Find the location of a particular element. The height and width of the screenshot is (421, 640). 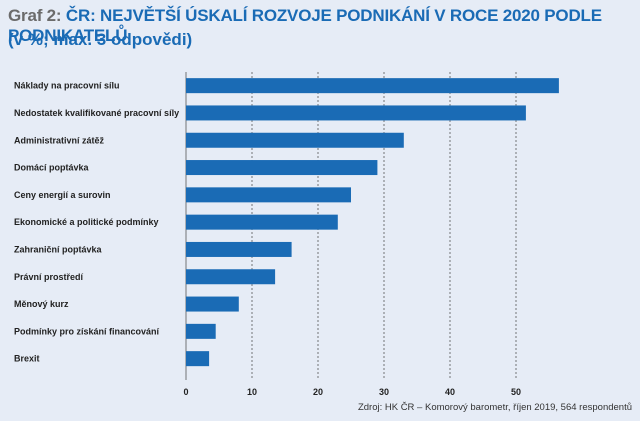

chart-subtitle: (v %; max. 3 odpovědi) is located at coordinates (100, 39).